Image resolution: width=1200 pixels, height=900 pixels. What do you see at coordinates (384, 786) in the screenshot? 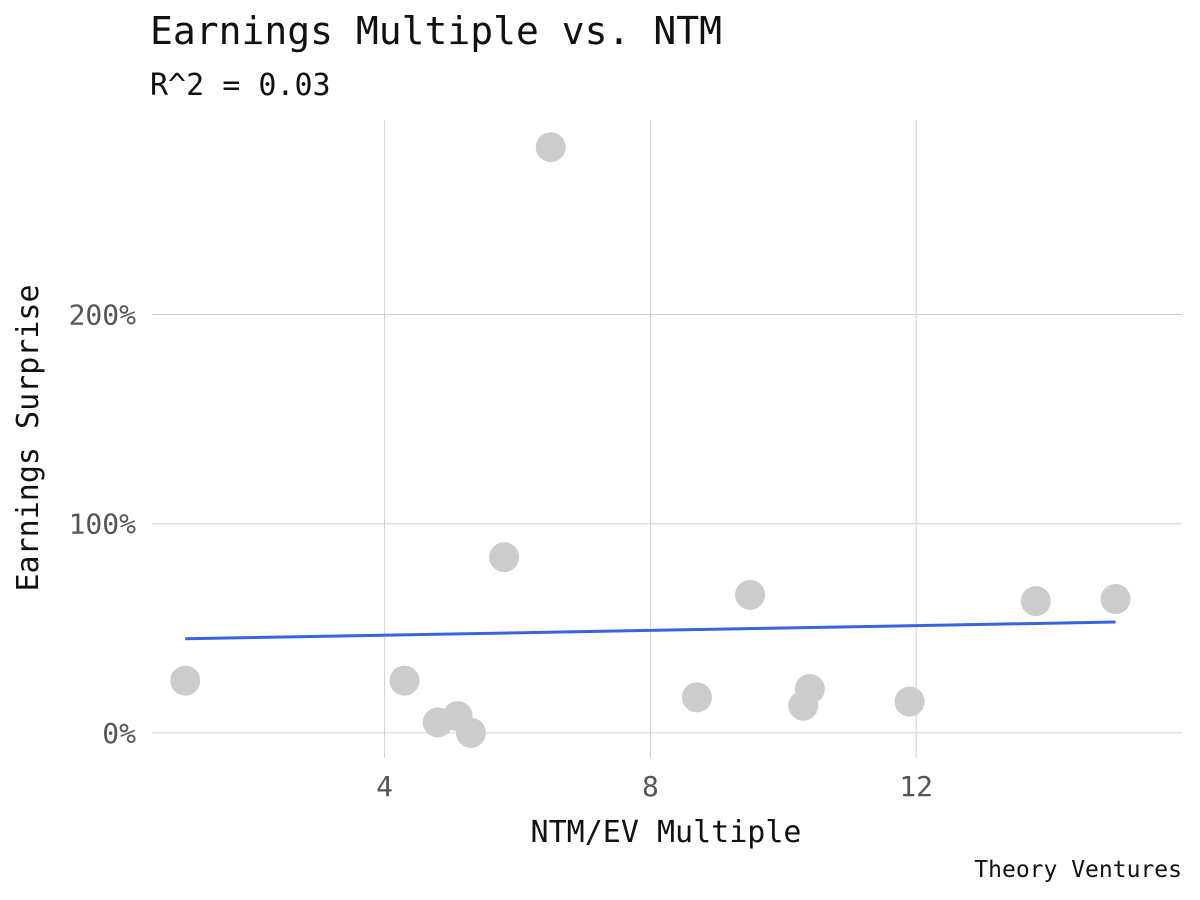
I see `x-tick-label: 4` at bounding box center [384, 786].